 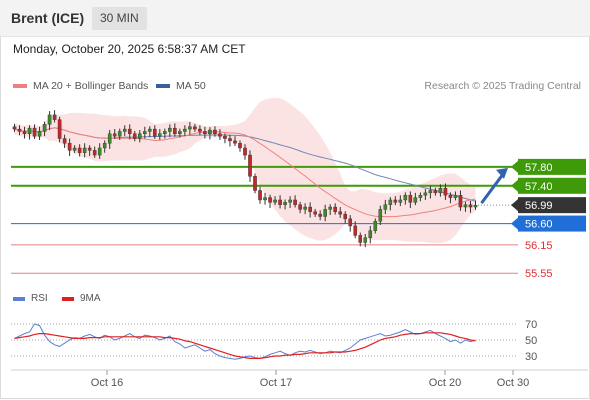 I want to click on rsi-ma9-line, so click(x=245, y=345).